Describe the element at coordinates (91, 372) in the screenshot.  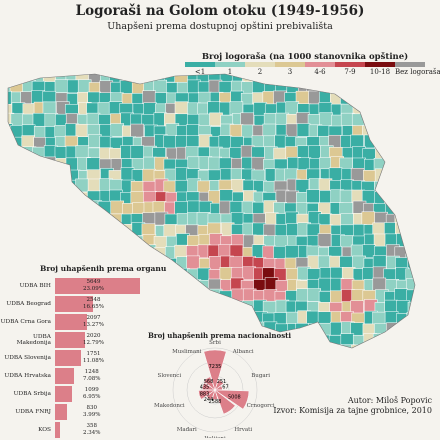
I see `bar-count: 1248` at that location.